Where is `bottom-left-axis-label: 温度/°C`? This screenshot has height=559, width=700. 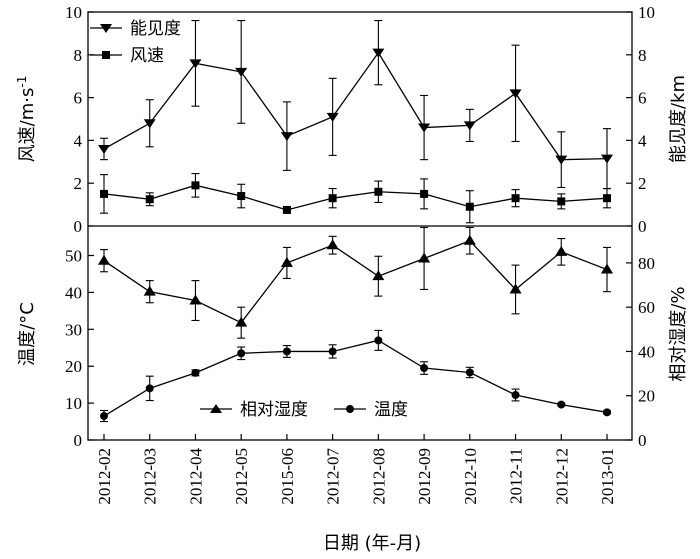
bottom-left-axis-label: 温度/°C is located at coordinates (27, 334).